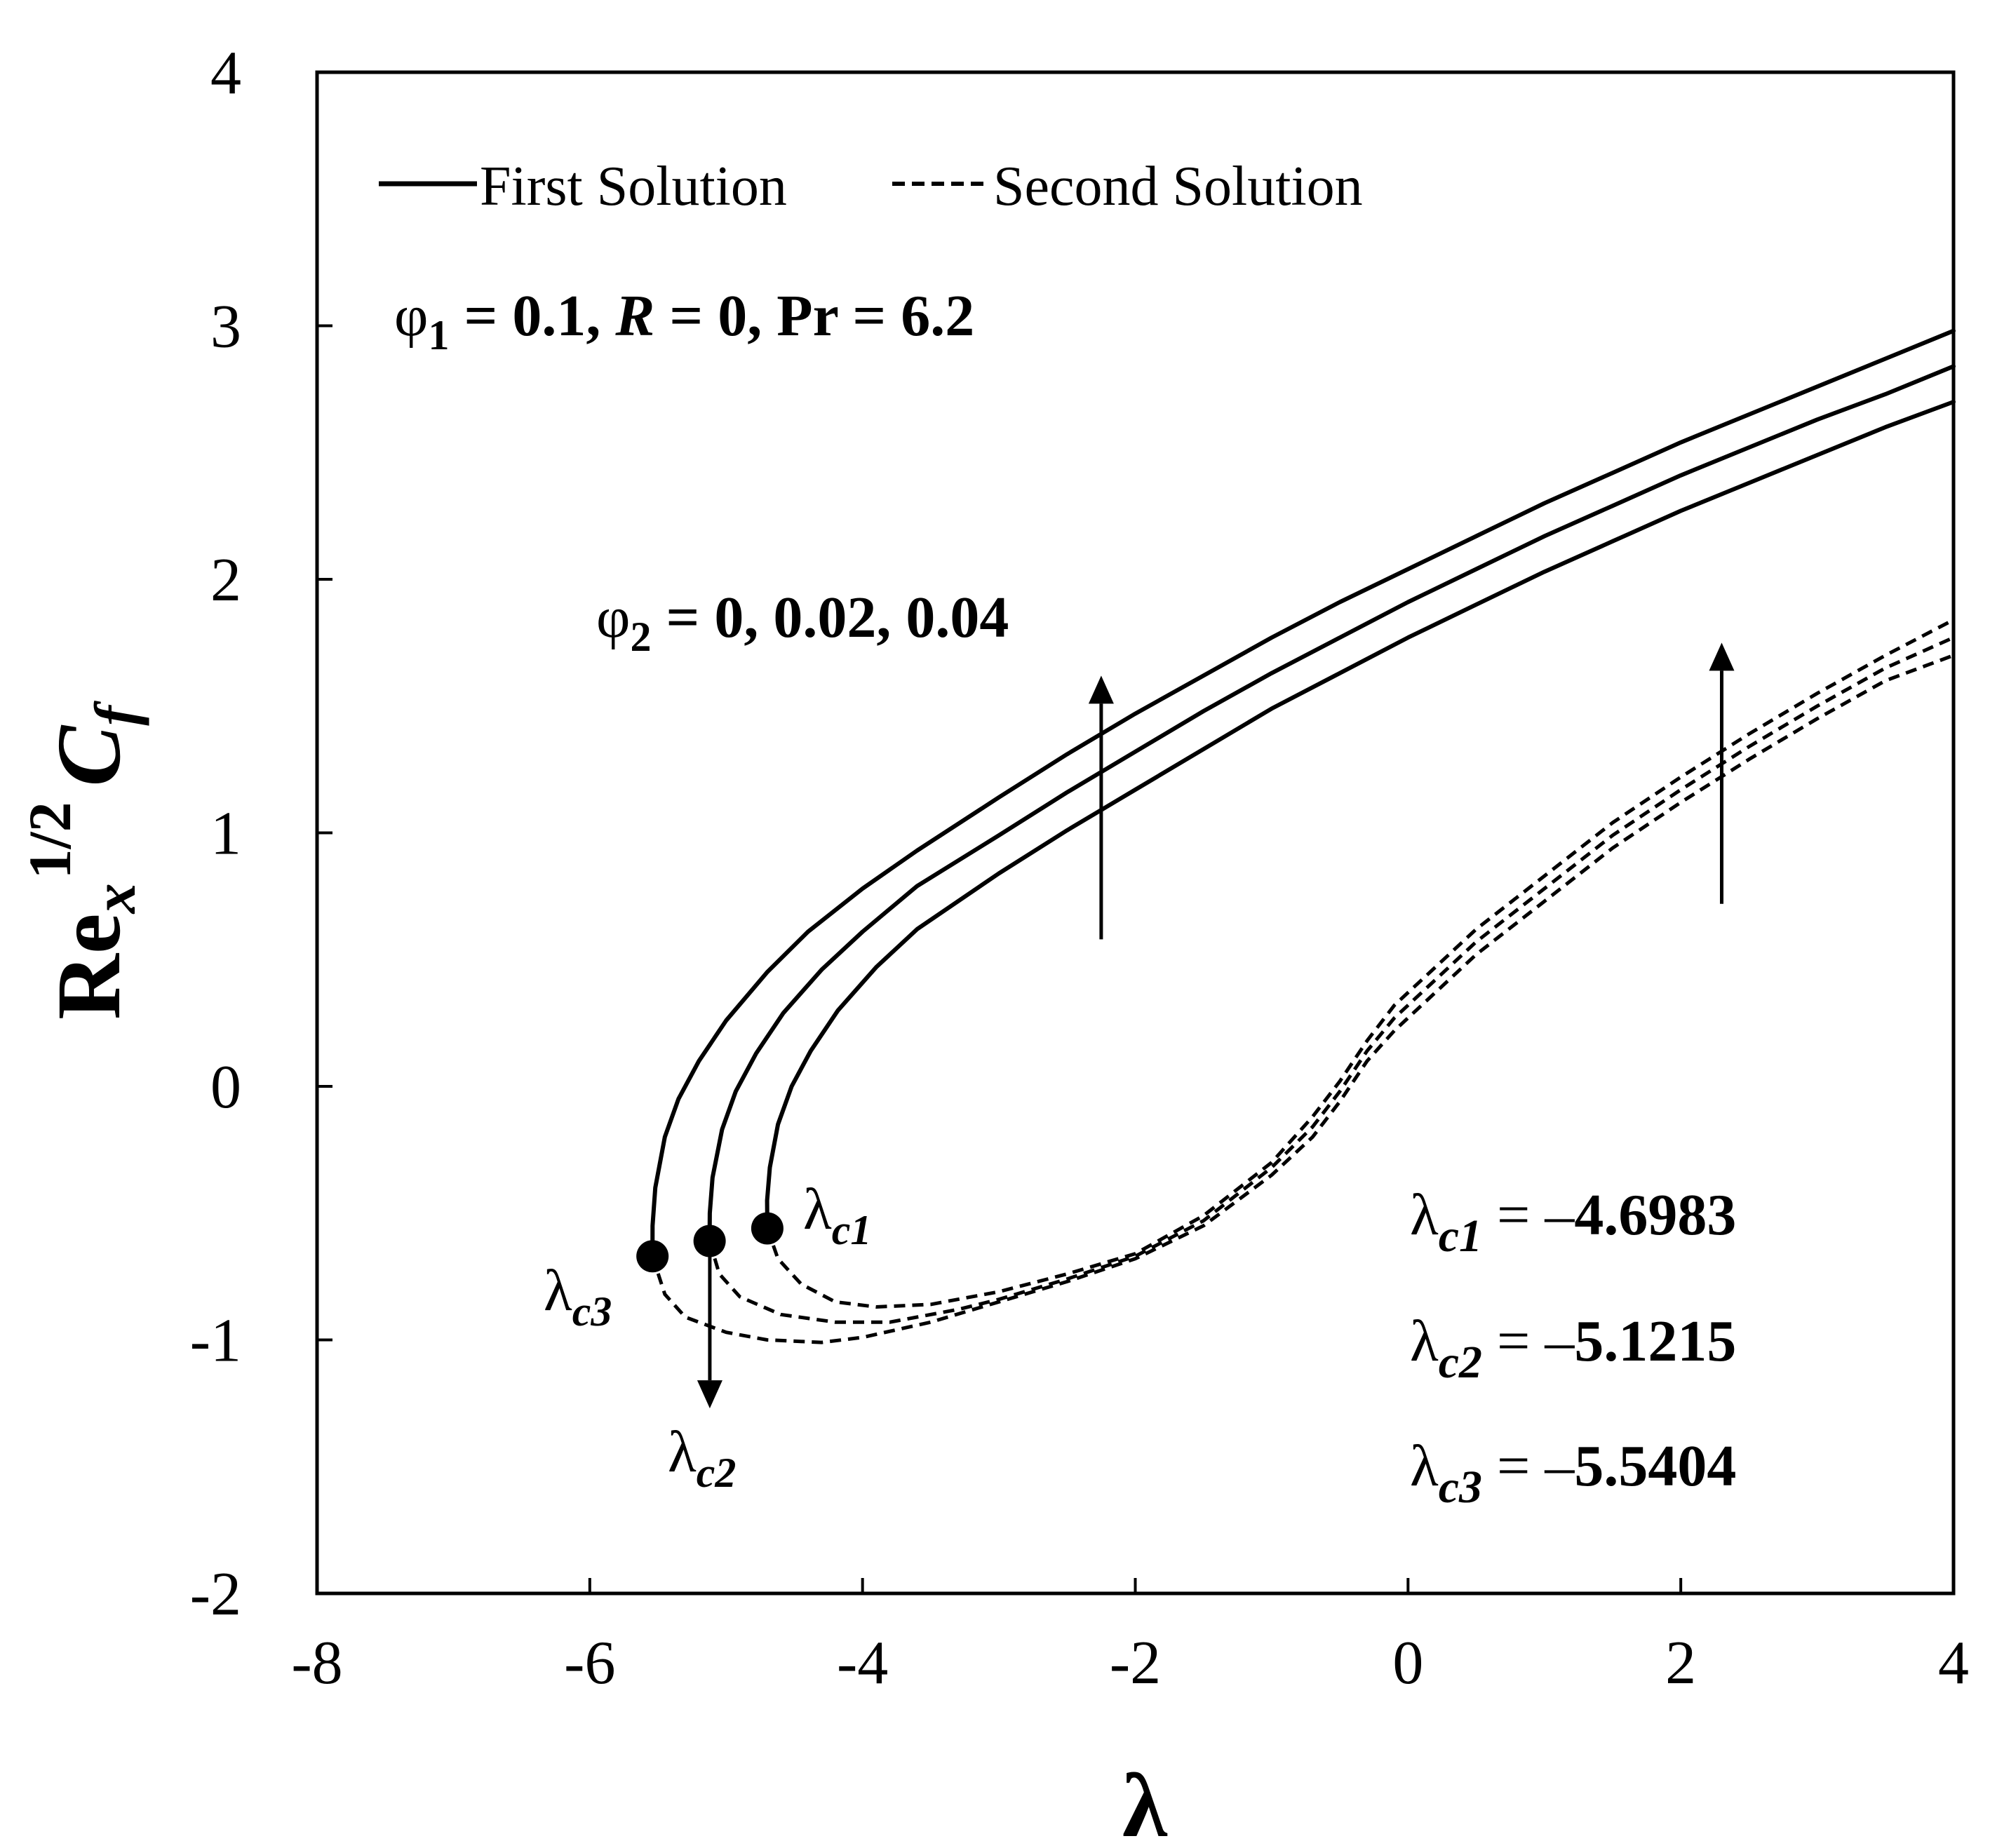 The image size is (1990, 1848). I want to click on critical-value-c2: λc2 = –5.1215, so click(1573, 1348).